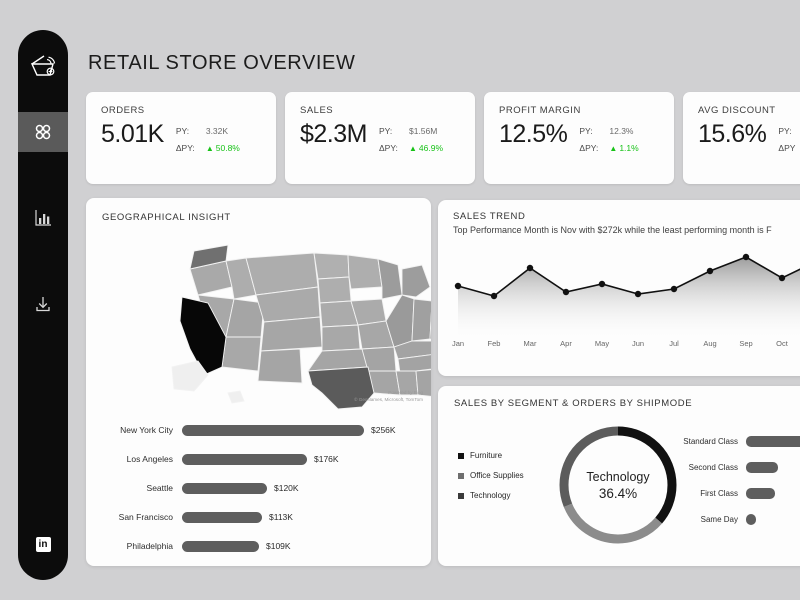 The image size is (800, 600). I want to click on axis-tick-label: Jul, so click(674, 343).